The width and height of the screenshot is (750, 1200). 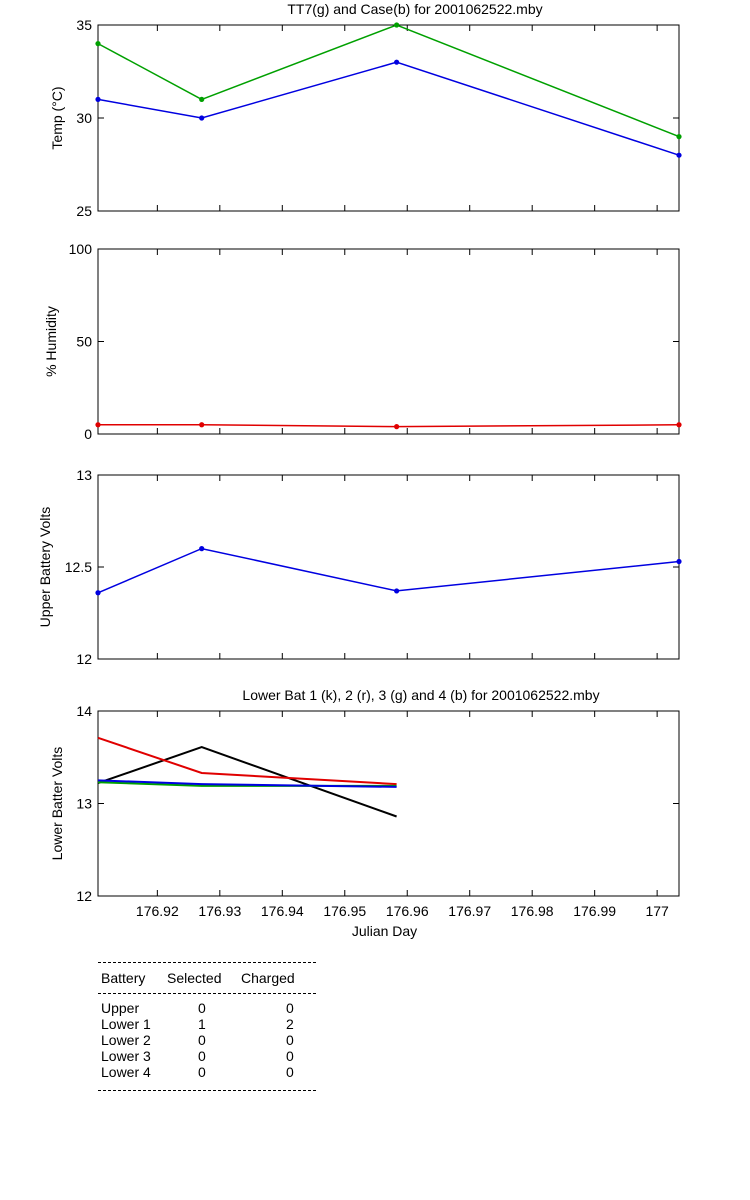 I want to click on y-axis-label: % Humidity, so click(x=51, y=341).